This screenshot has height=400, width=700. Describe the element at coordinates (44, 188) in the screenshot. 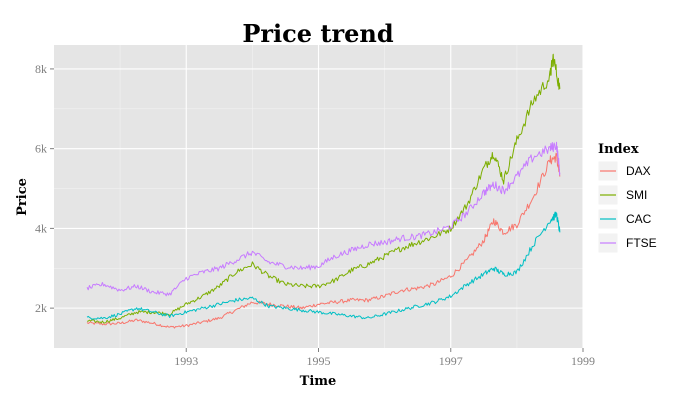

I see `y-axis-ticks: 2k 4k 6k 8k` at that location.